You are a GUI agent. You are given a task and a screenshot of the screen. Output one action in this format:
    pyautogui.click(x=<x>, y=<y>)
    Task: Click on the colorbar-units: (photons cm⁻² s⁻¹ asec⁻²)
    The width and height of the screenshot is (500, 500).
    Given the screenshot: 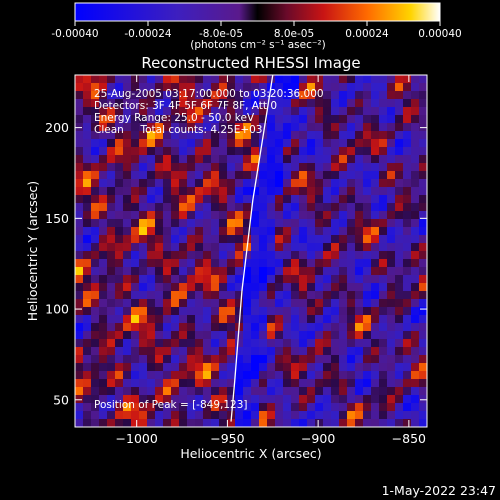 What is the action you would take?
    pyautogui.click(x=257, y=45)
    